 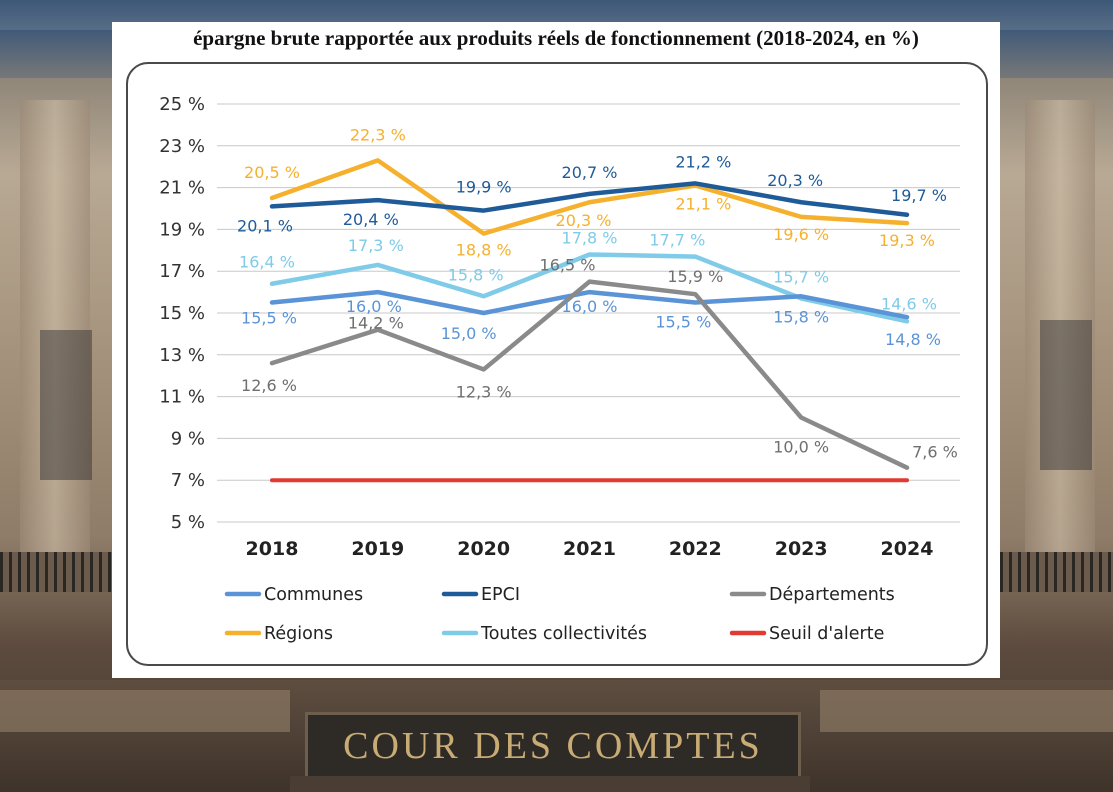 What do you see at coordinates (801, 234) in the screenshot?
I see `data-label: 19,6 %` at bounding box center [801, 234].